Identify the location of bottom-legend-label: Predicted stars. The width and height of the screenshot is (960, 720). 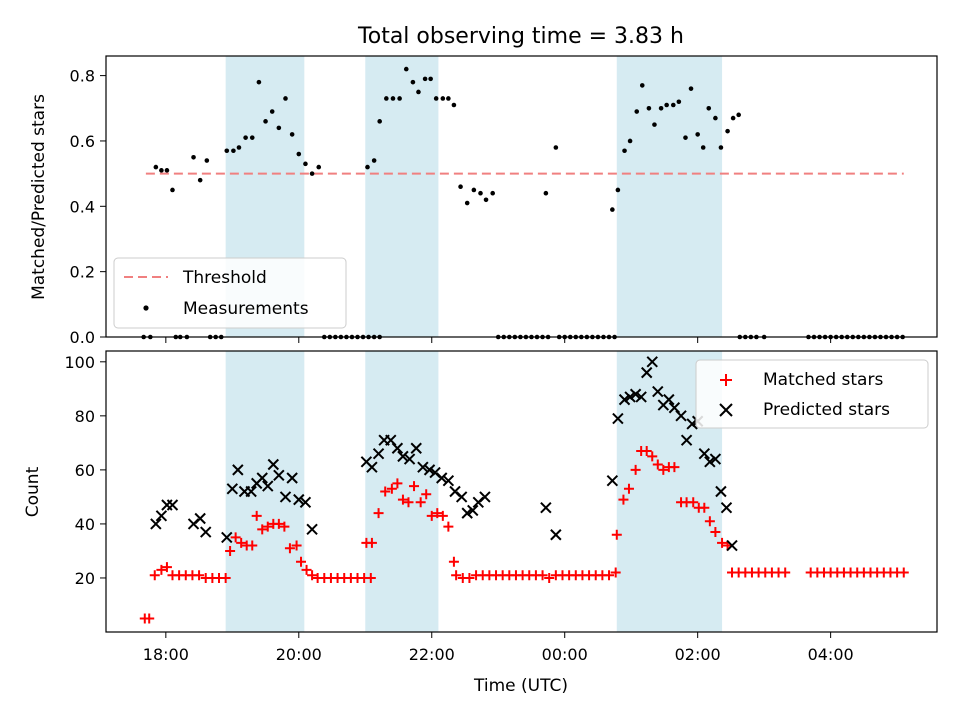
(826, 410).